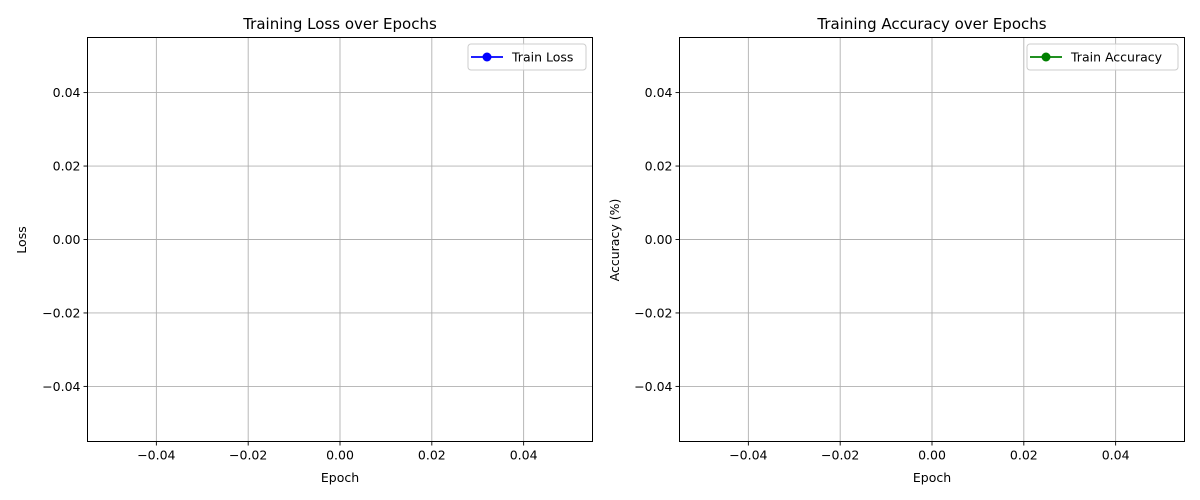  Describe the element at coordinates (931, 24) in the screenshot. I see `chart-title: Training Accuracy over Epochs` at that location.